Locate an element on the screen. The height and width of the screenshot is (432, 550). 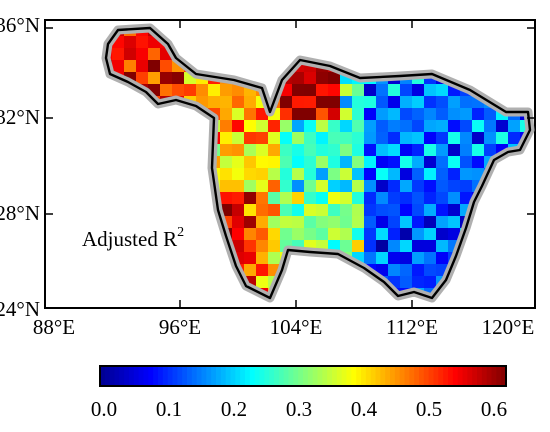
lon-tick-label: 88°E is located at coordinates (54, 327).